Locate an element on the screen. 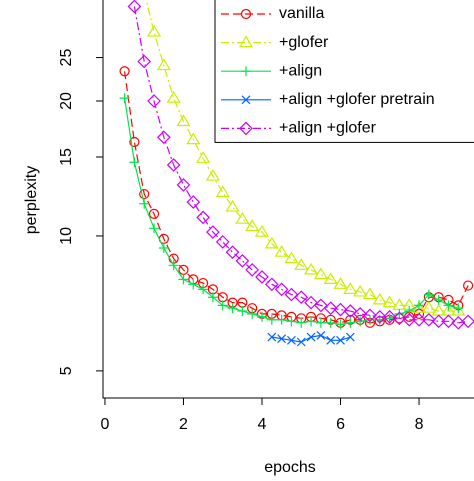 The image size is (474, 481). legend-label: vanilla is located at coordinates (301, 13).